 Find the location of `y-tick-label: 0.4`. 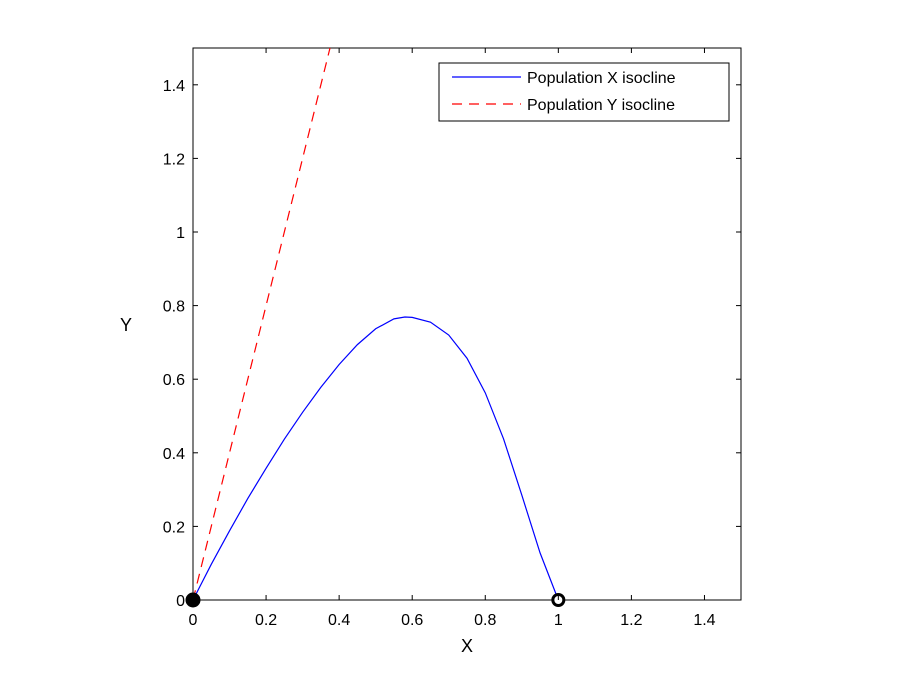

y-tick-label: 0.4 is located at coordinates (174, 454).